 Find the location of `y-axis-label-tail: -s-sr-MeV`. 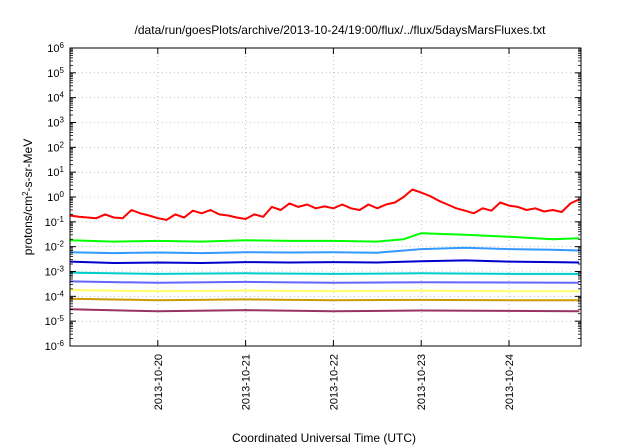

y-axis-label-tail: -s-sr-MeV is located at coordinates (28, 165).